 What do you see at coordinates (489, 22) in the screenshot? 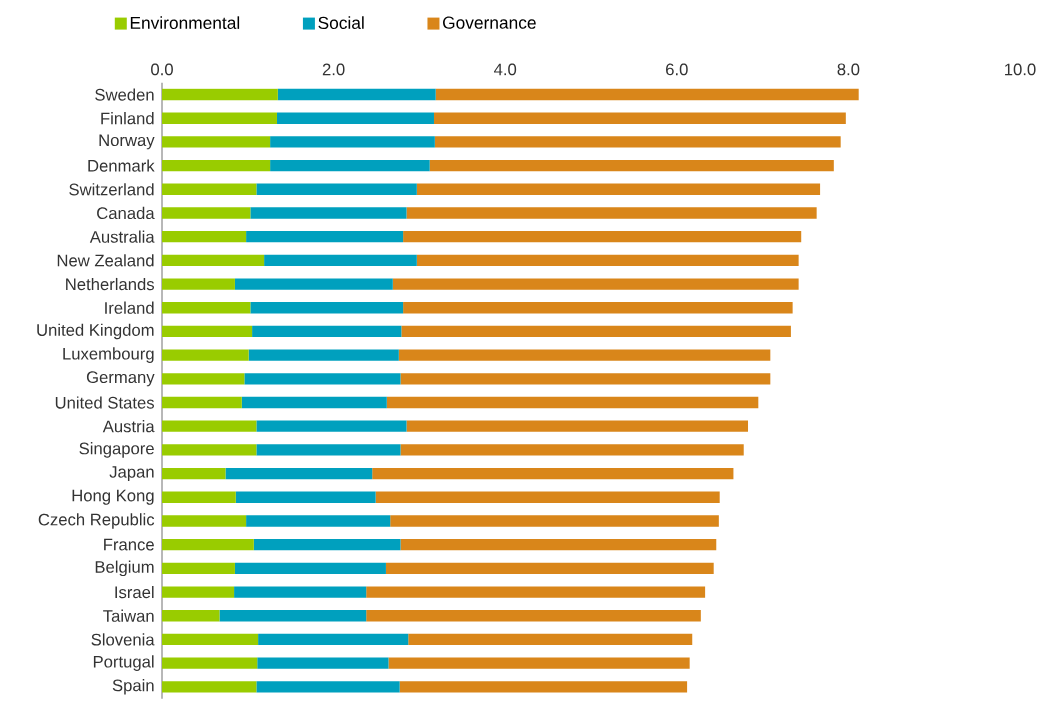
I see `legend-label: Governance` at bounding box center [489, 22].